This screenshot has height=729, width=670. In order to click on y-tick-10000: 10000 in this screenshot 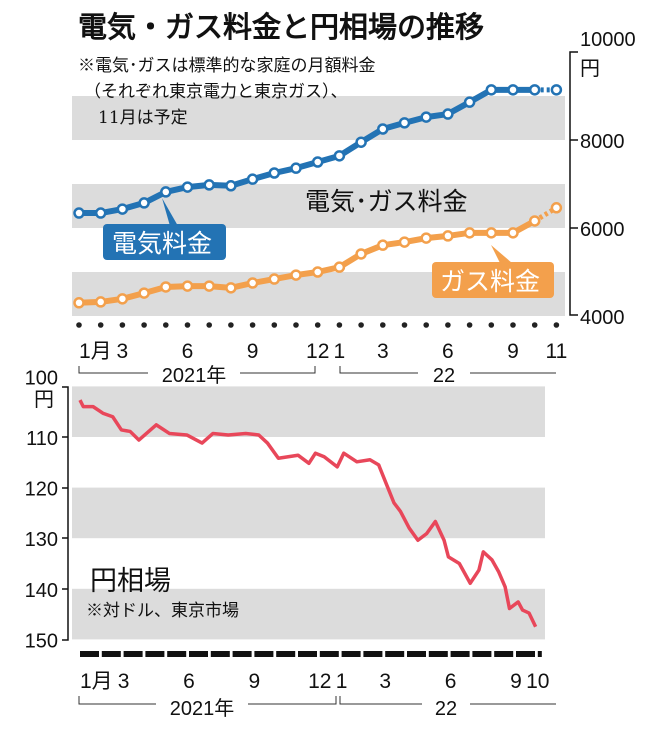, I will do `click(608, 40)`.